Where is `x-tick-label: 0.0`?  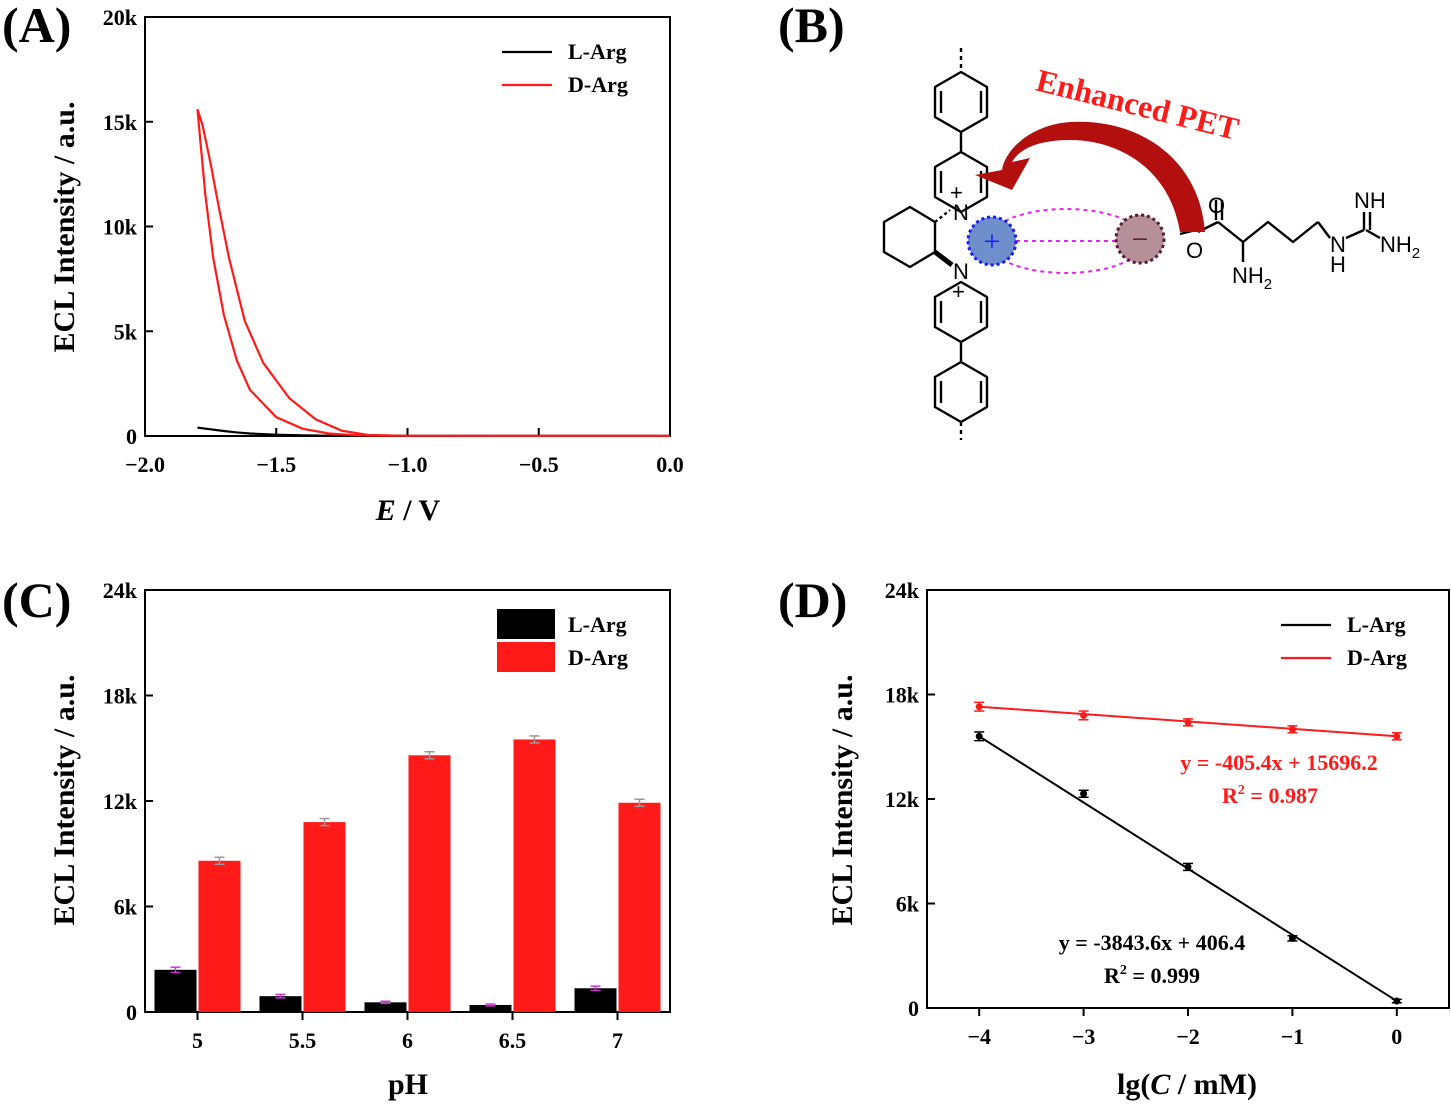 x-tick-label: 0.0 is located at coordinates (670, 464).